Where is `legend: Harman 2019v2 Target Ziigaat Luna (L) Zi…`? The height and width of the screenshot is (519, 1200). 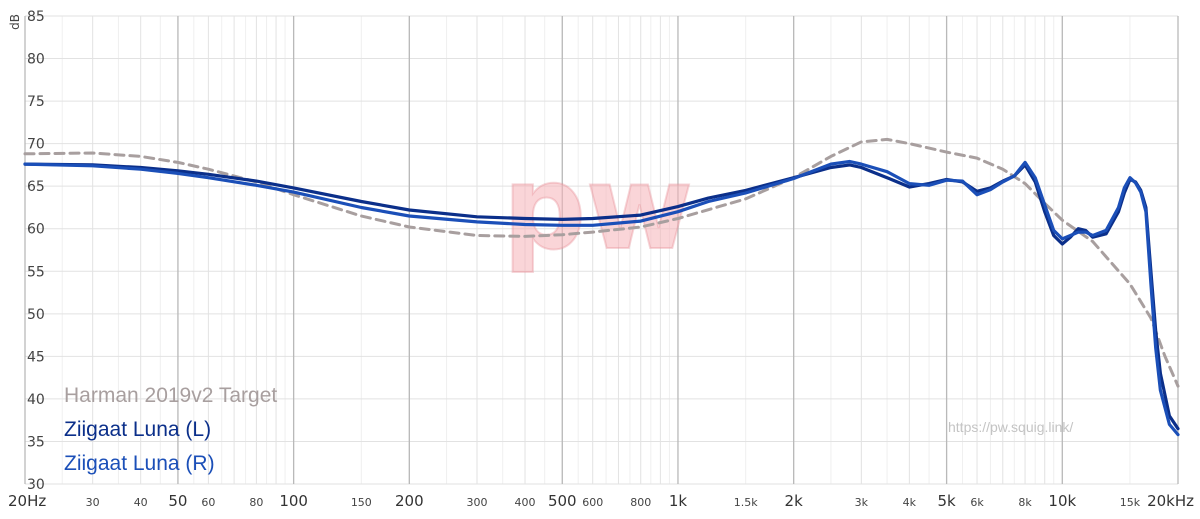
legend: Harman 2019v2 Target Ziigaat Luna (L) Zi… is located at coordinates (170, 429).